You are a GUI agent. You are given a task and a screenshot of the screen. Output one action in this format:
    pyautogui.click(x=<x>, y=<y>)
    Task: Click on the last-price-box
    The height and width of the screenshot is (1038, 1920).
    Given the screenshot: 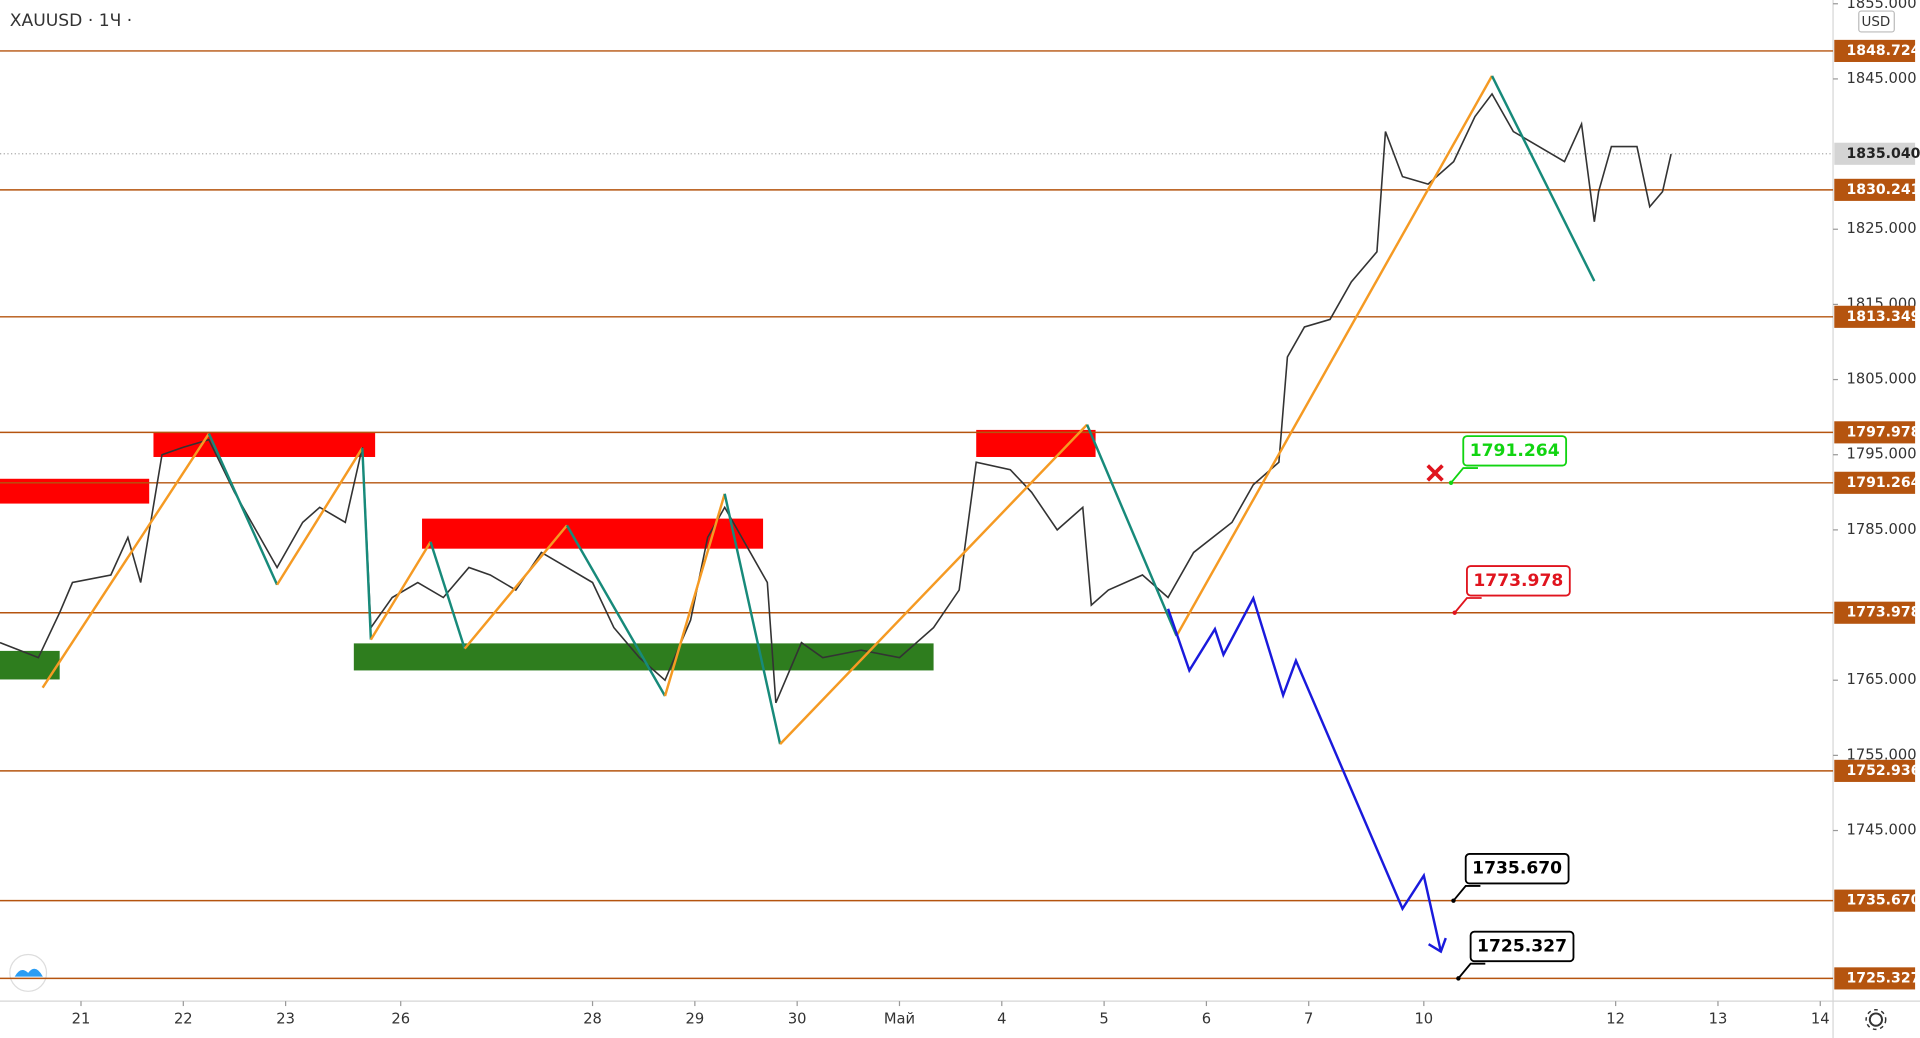 What is the action you would take?
    pyautogui.click(x=1875, y=153)
    